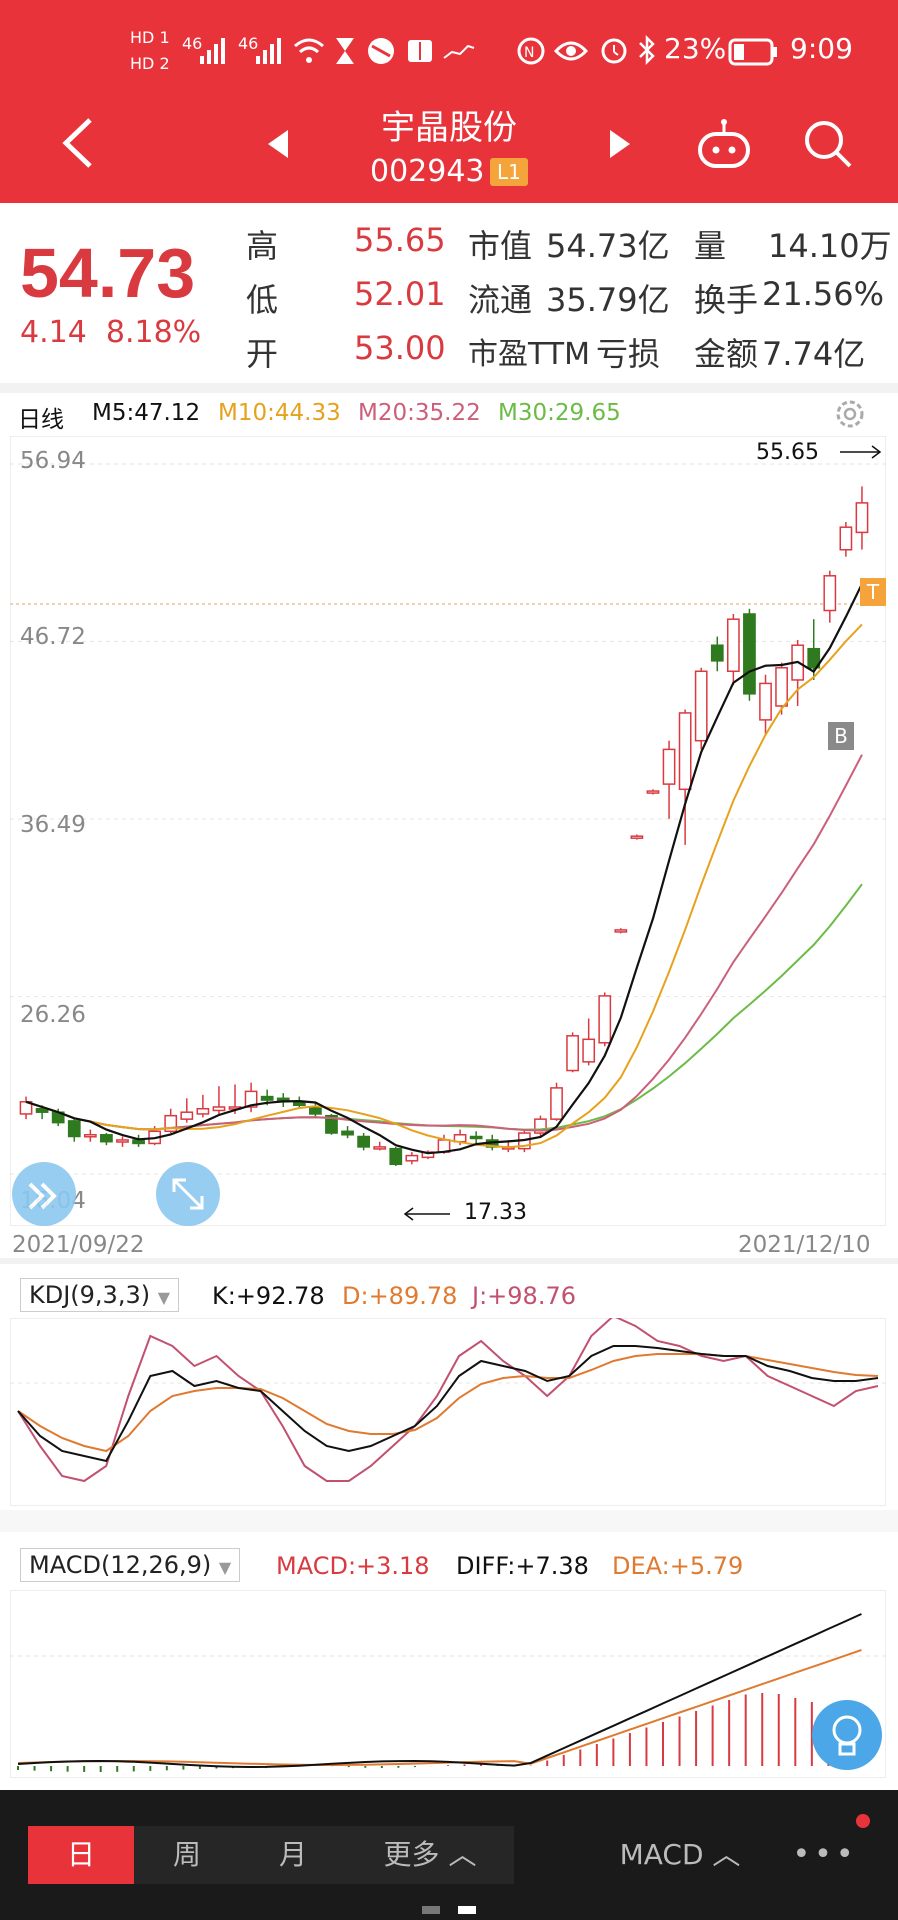 The width and height of the screenshot is (898, 1920). Describe the element at coordinates (146, 413) in the screenshot. I see `ma5-value: M5:47.12` at that location.